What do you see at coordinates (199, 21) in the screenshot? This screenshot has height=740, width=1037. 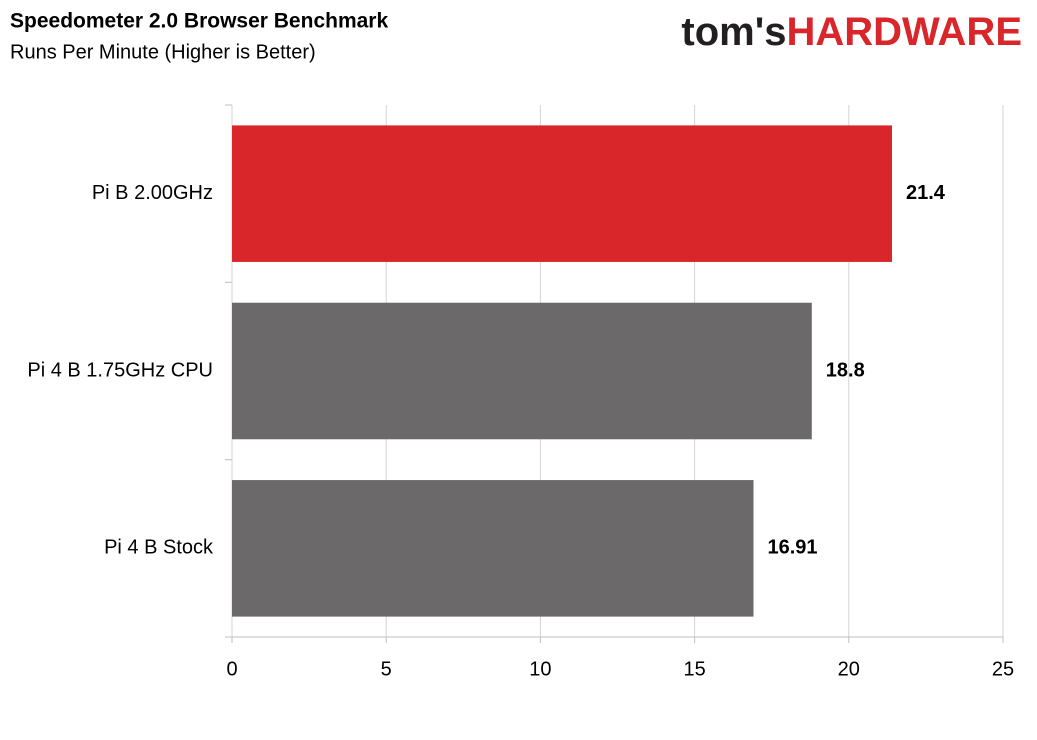 I see `chart-title: Speedometer 2.0 Browser Benchmark` at bounding box center [199, 21].